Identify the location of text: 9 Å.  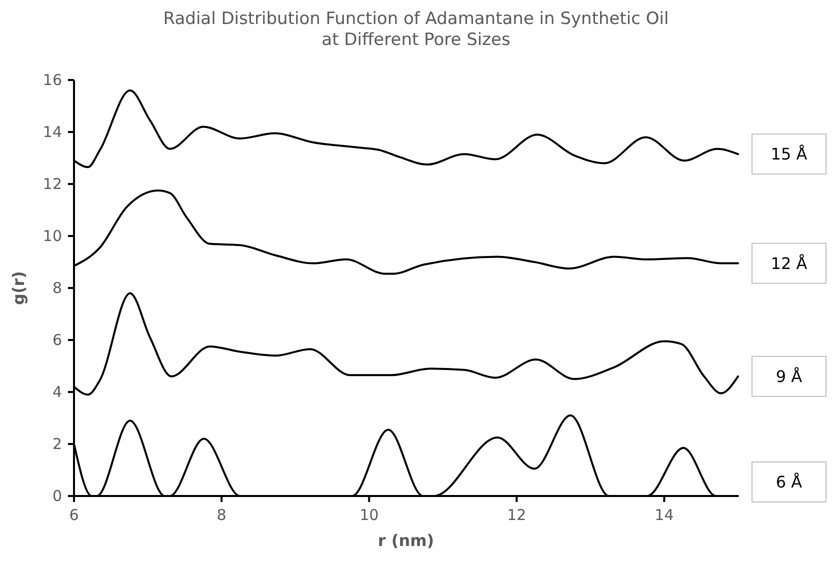
(789, 376).